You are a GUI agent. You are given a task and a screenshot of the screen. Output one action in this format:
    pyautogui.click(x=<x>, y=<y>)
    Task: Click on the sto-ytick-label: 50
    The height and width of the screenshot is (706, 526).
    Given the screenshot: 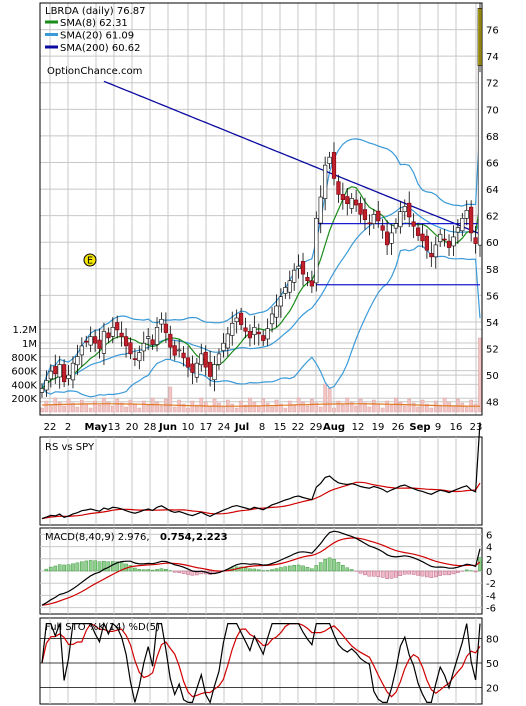 What is the action you would take?
    pyautogui.click(x=492, y=664)
    